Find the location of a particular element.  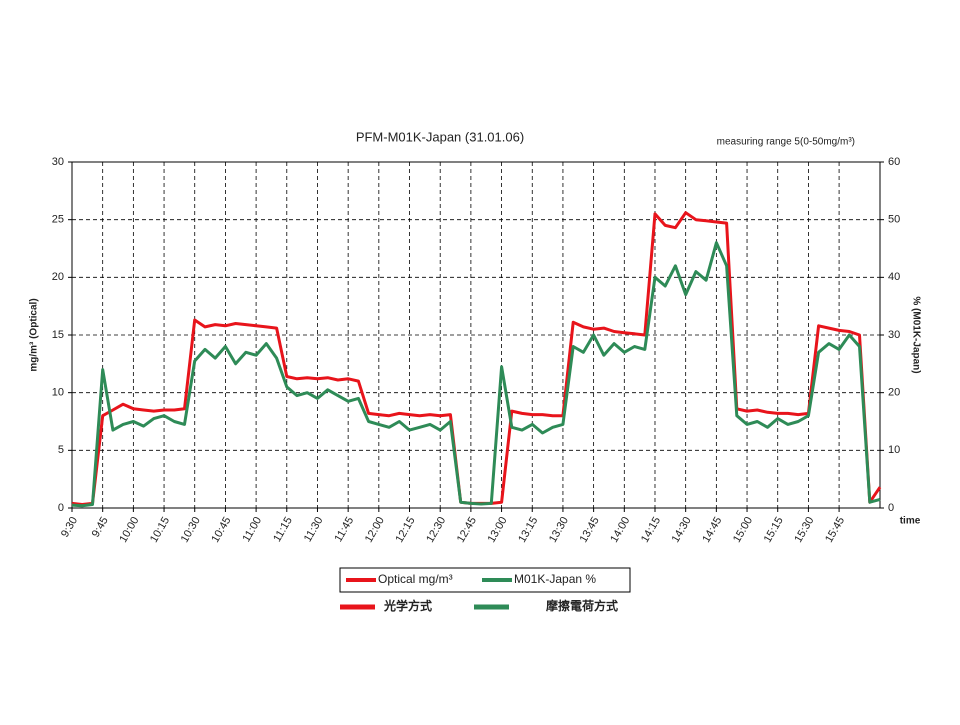

x-tick-label: 9:30 is located at coordinates (69, 527).